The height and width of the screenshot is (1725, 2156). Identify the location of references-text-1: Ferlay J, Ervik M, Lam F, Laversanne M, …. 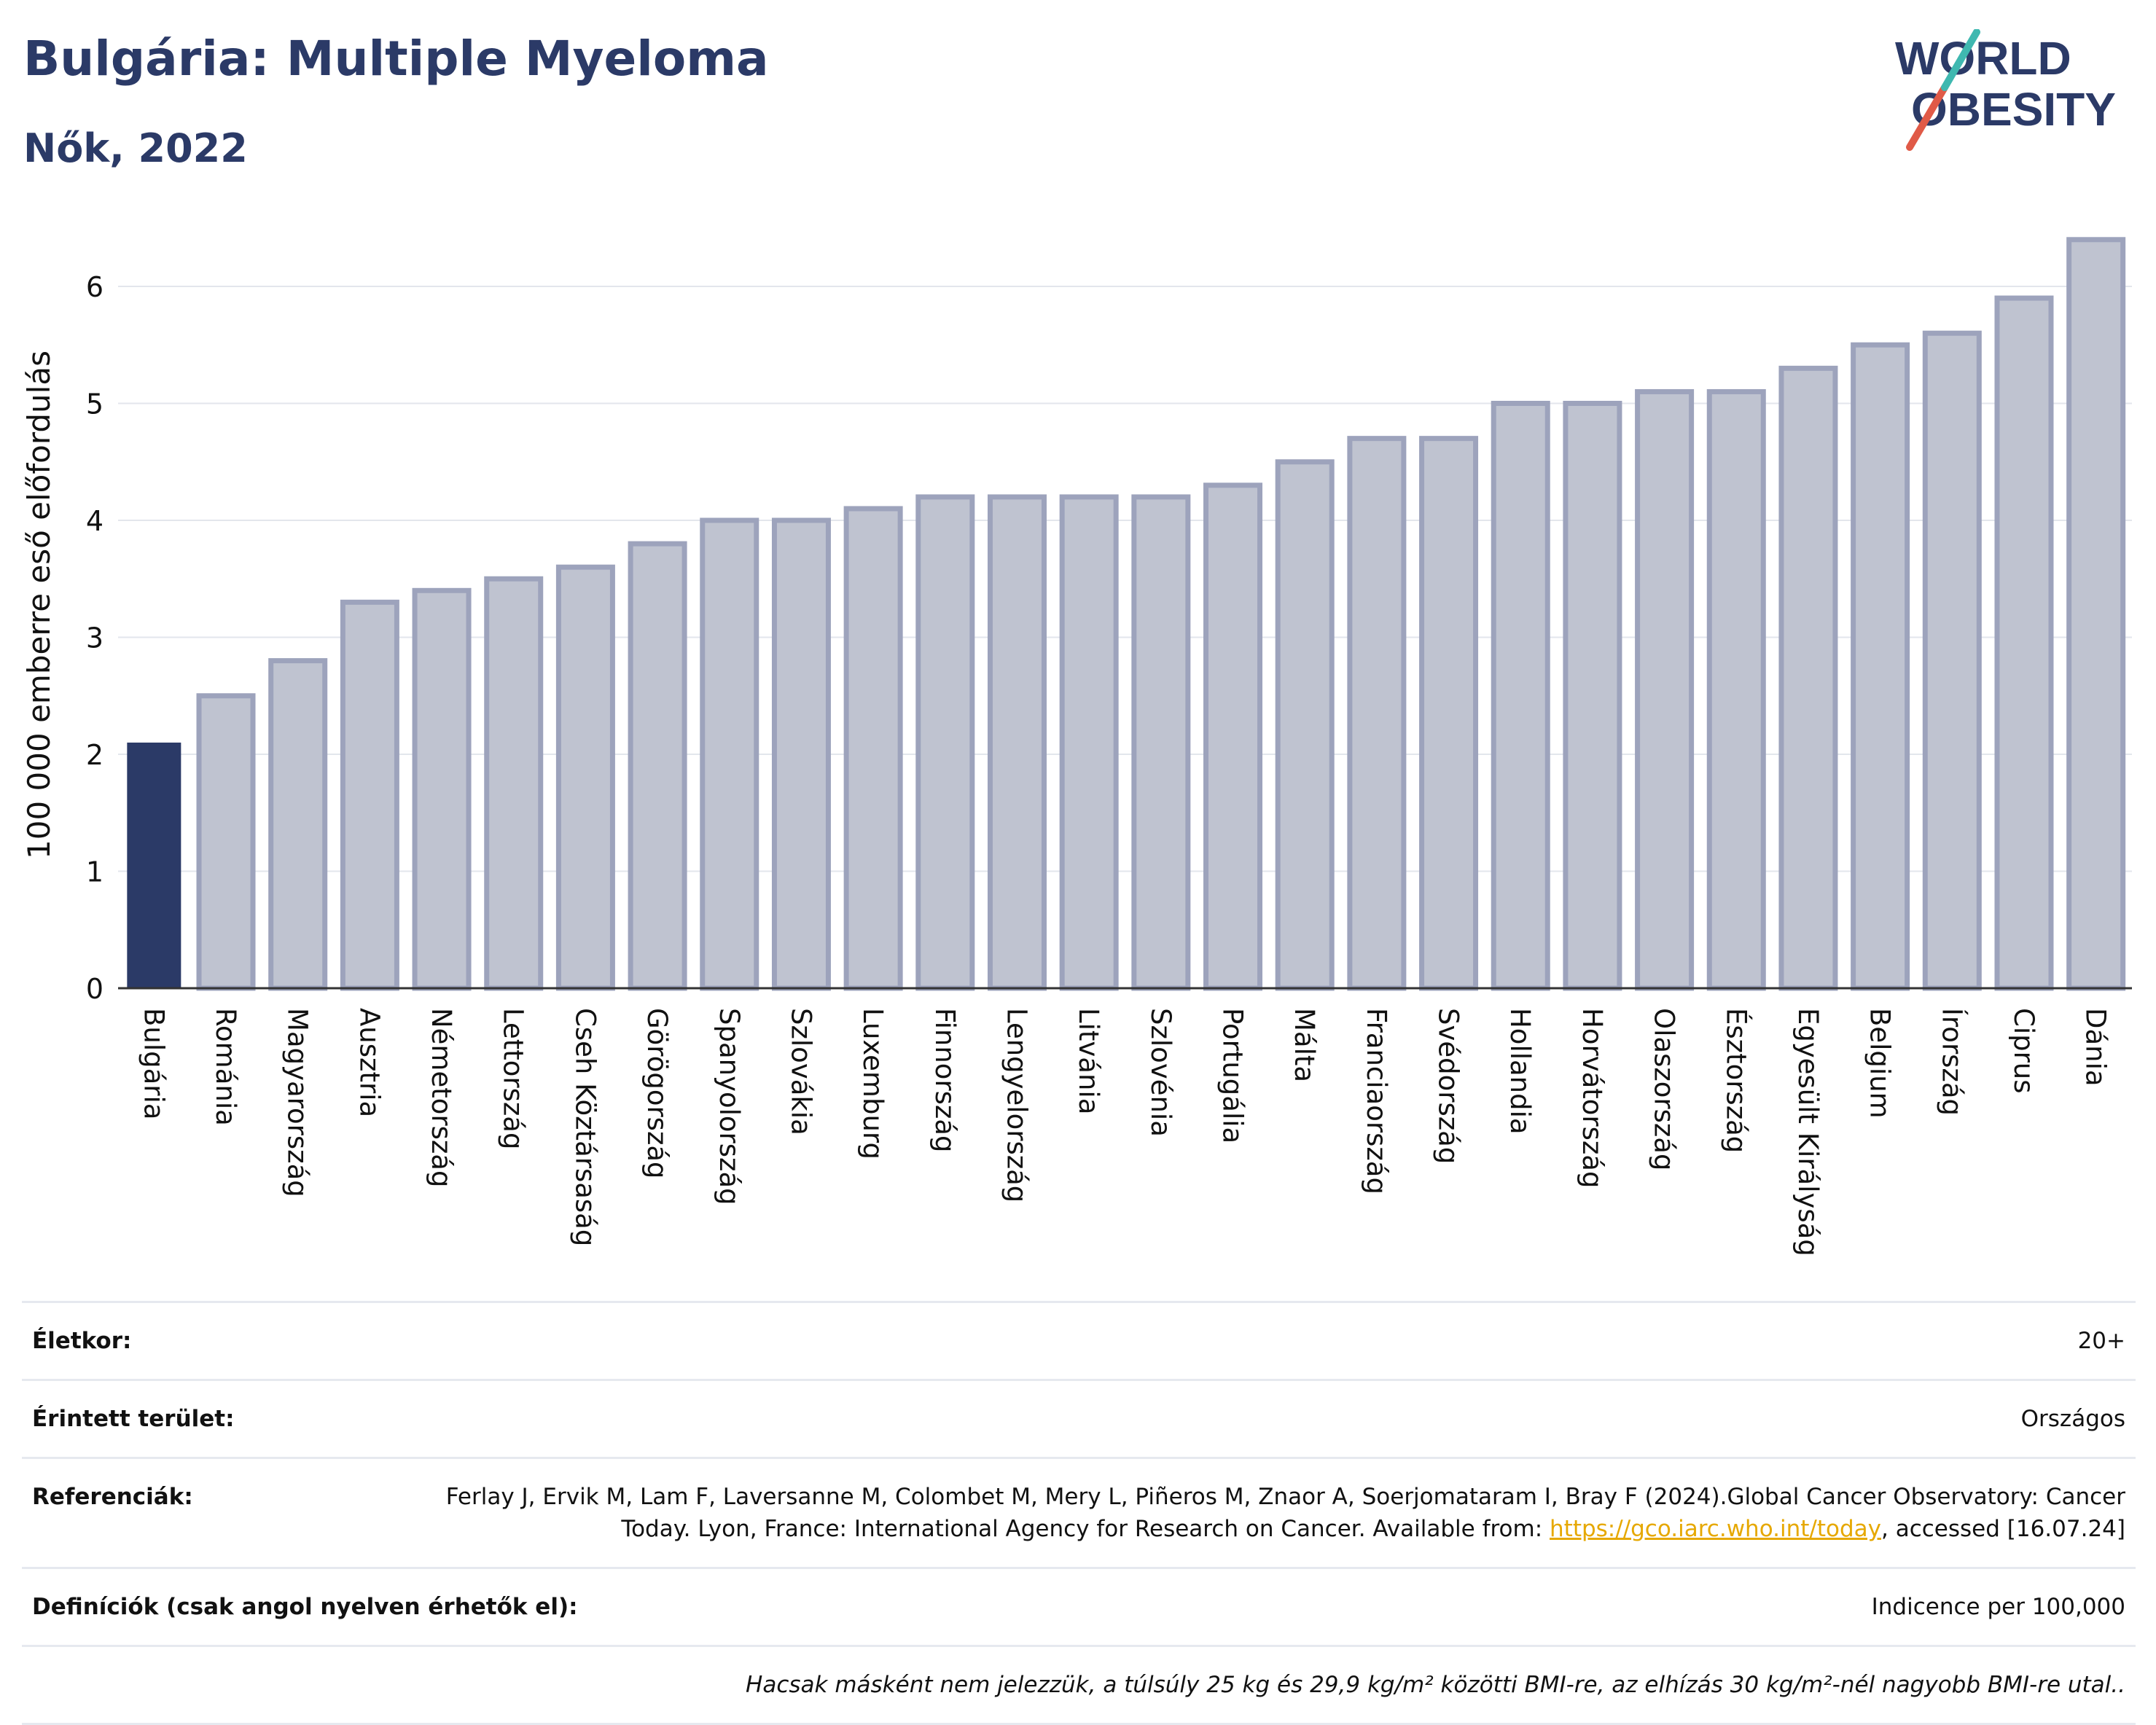
(1285, 1513).